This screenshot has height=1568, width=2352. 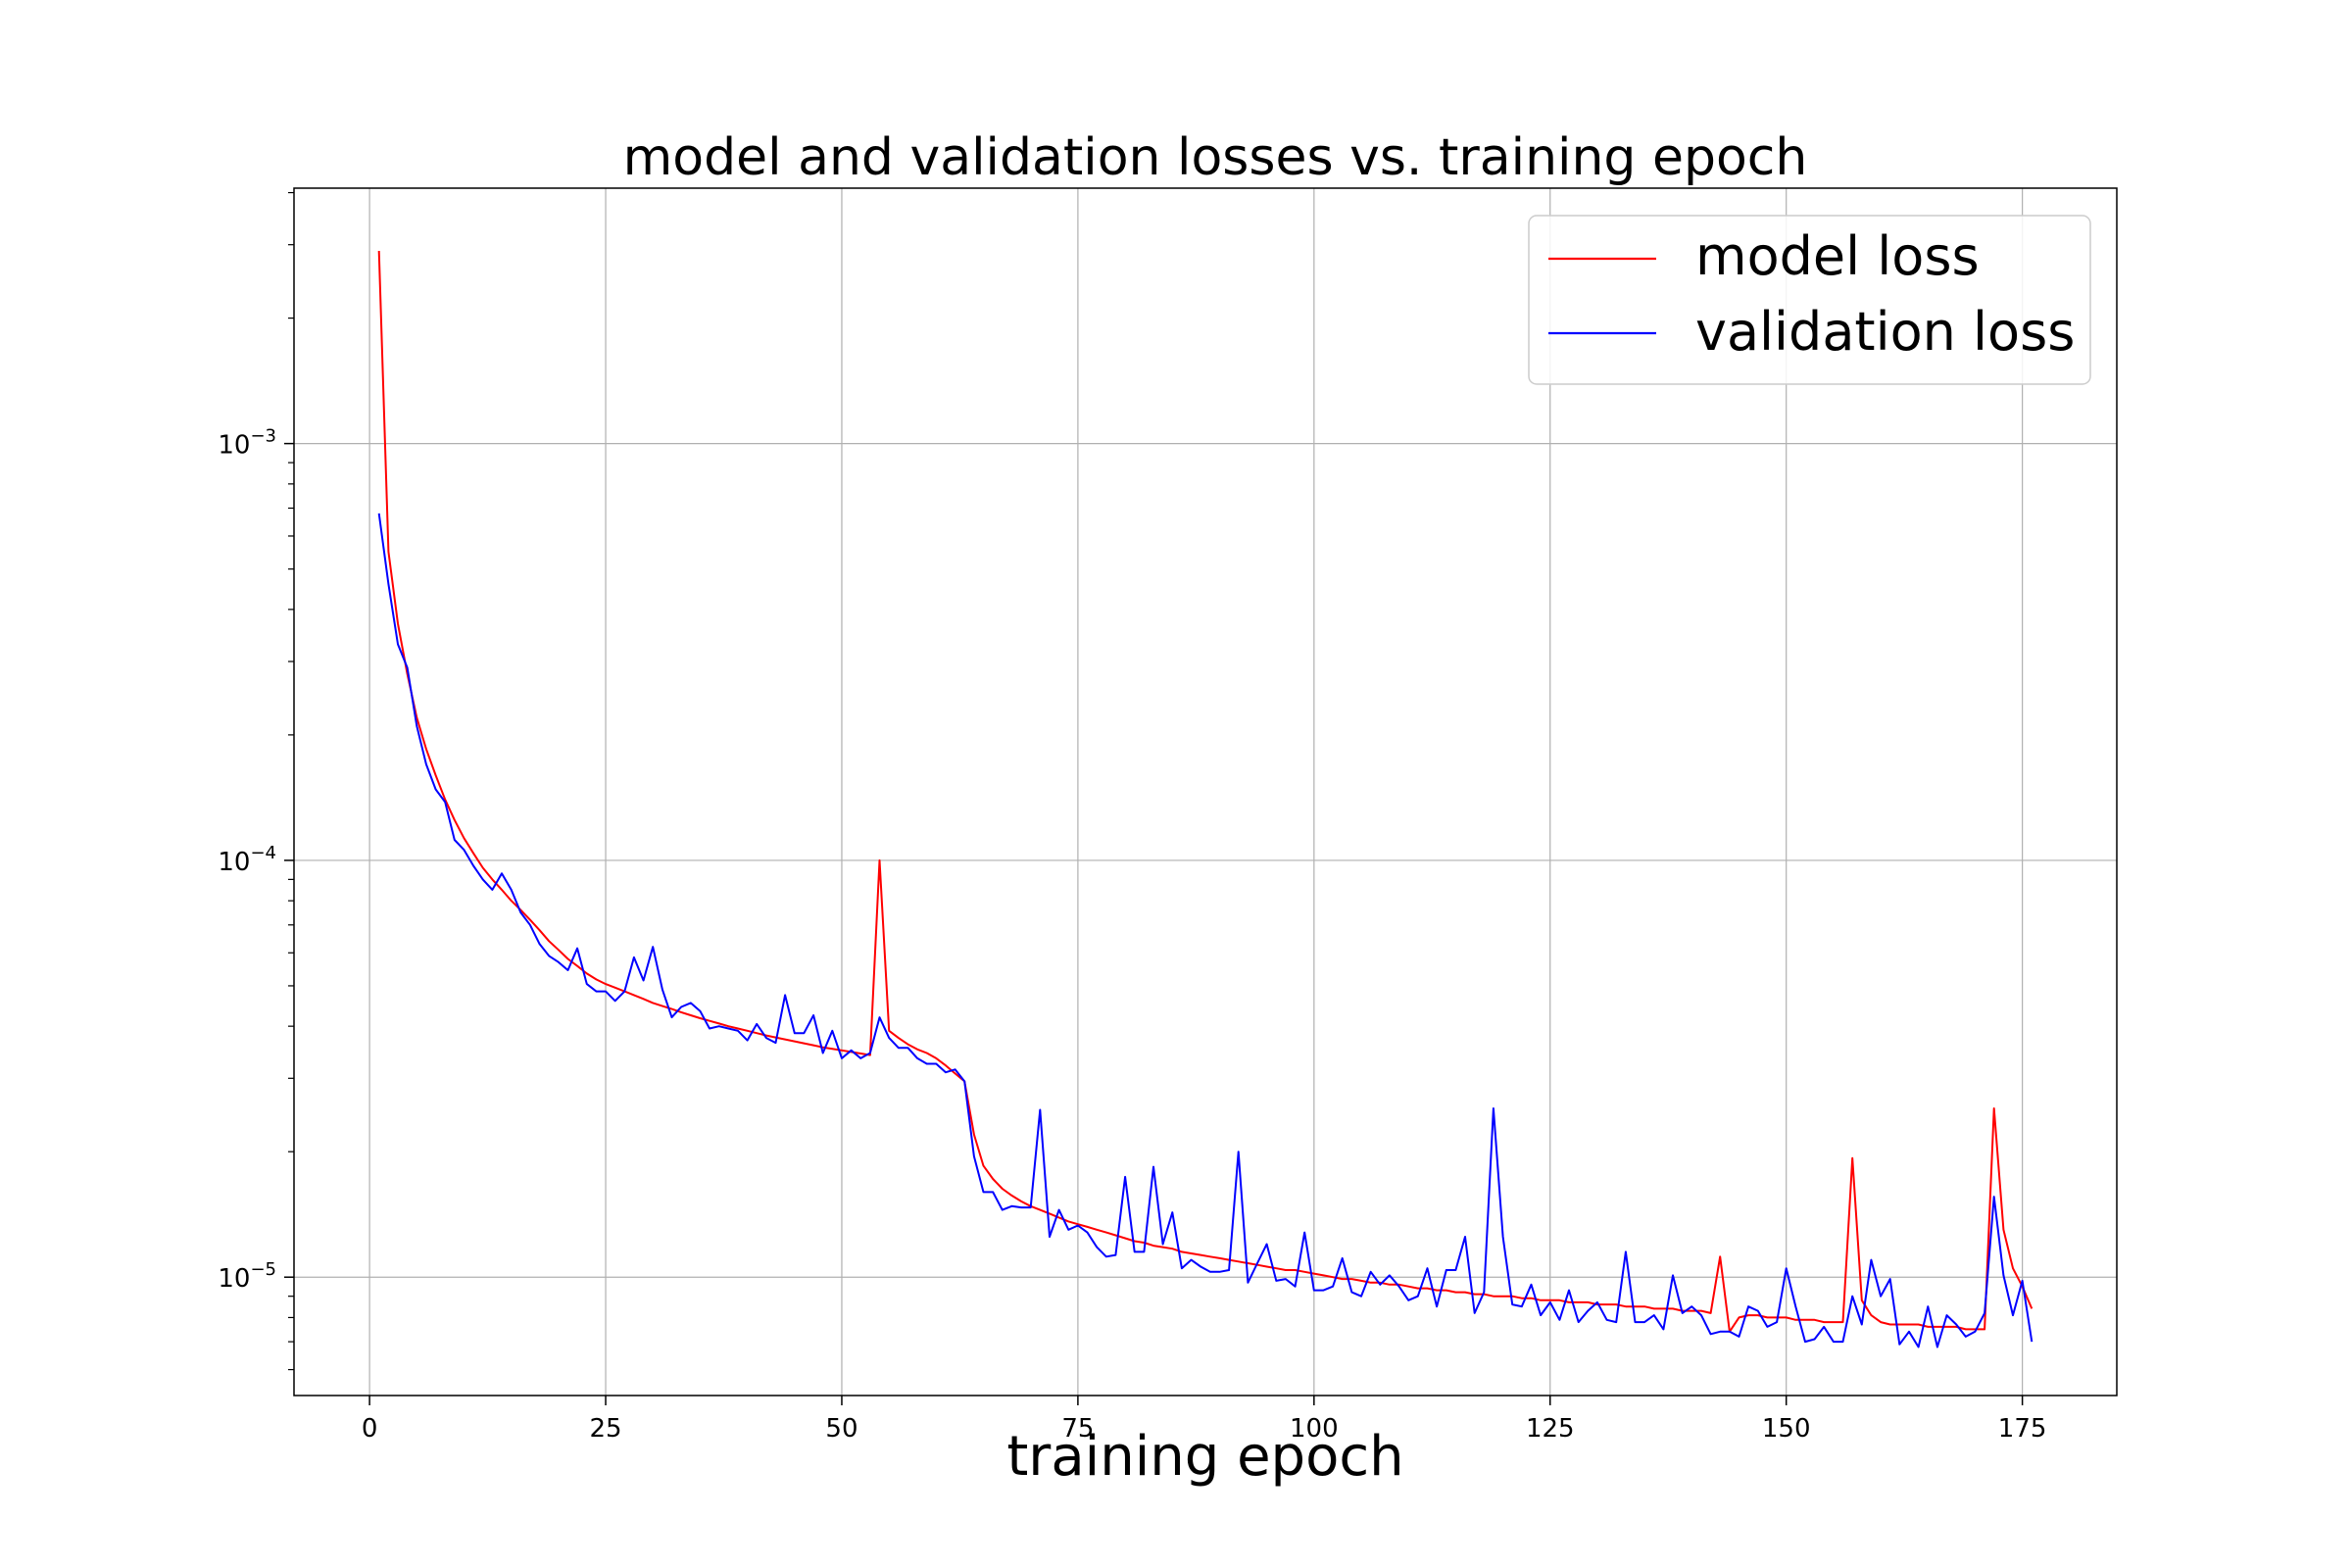 What do you see at coordinates (370, 1429) in the screenshot?
I see `x-tick-label: 0` at bounding box center [370, 1429].